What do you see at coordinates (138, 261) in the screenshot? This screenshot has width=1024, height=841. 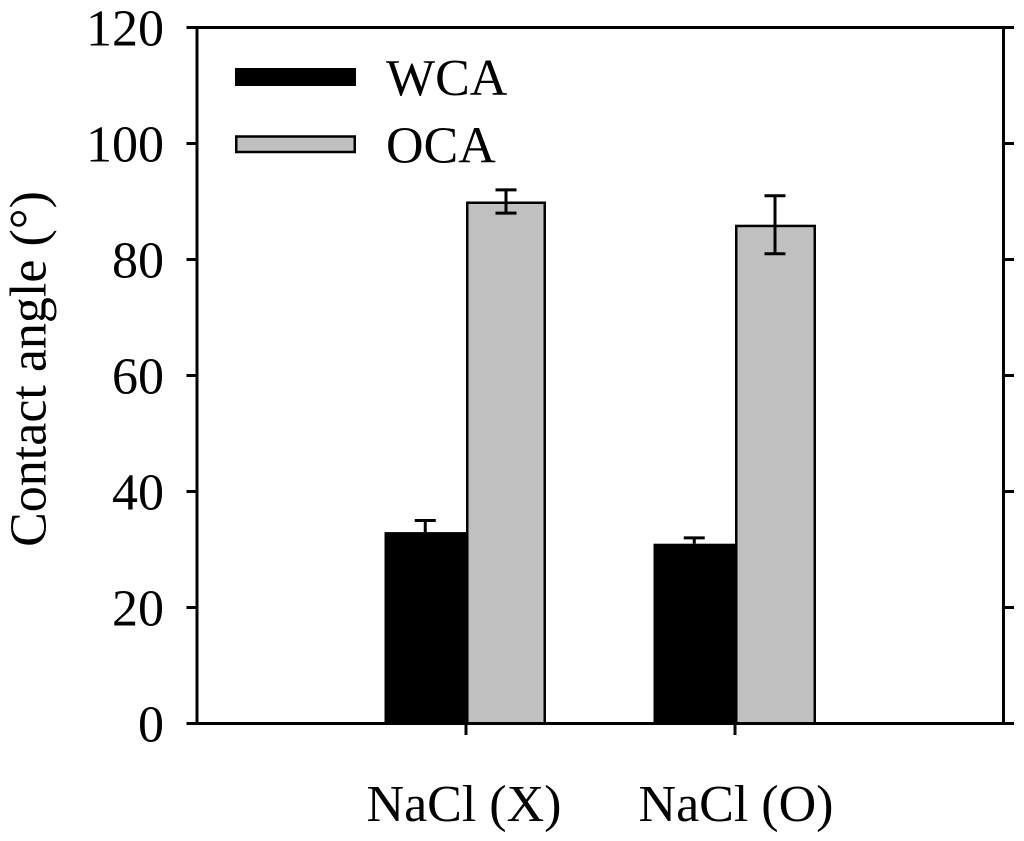 I see `svg-text: 80` at bounding box center [138, 261].